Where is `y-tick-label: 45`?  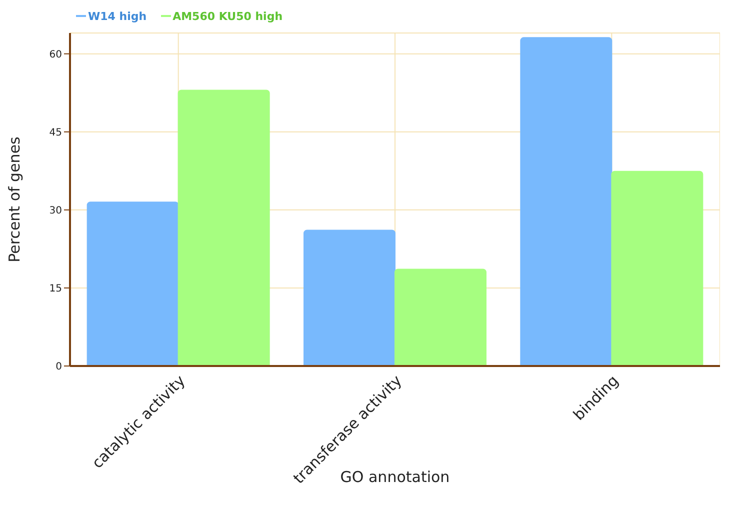 y-tick-label: 45 is located at coordinates (55, 132).